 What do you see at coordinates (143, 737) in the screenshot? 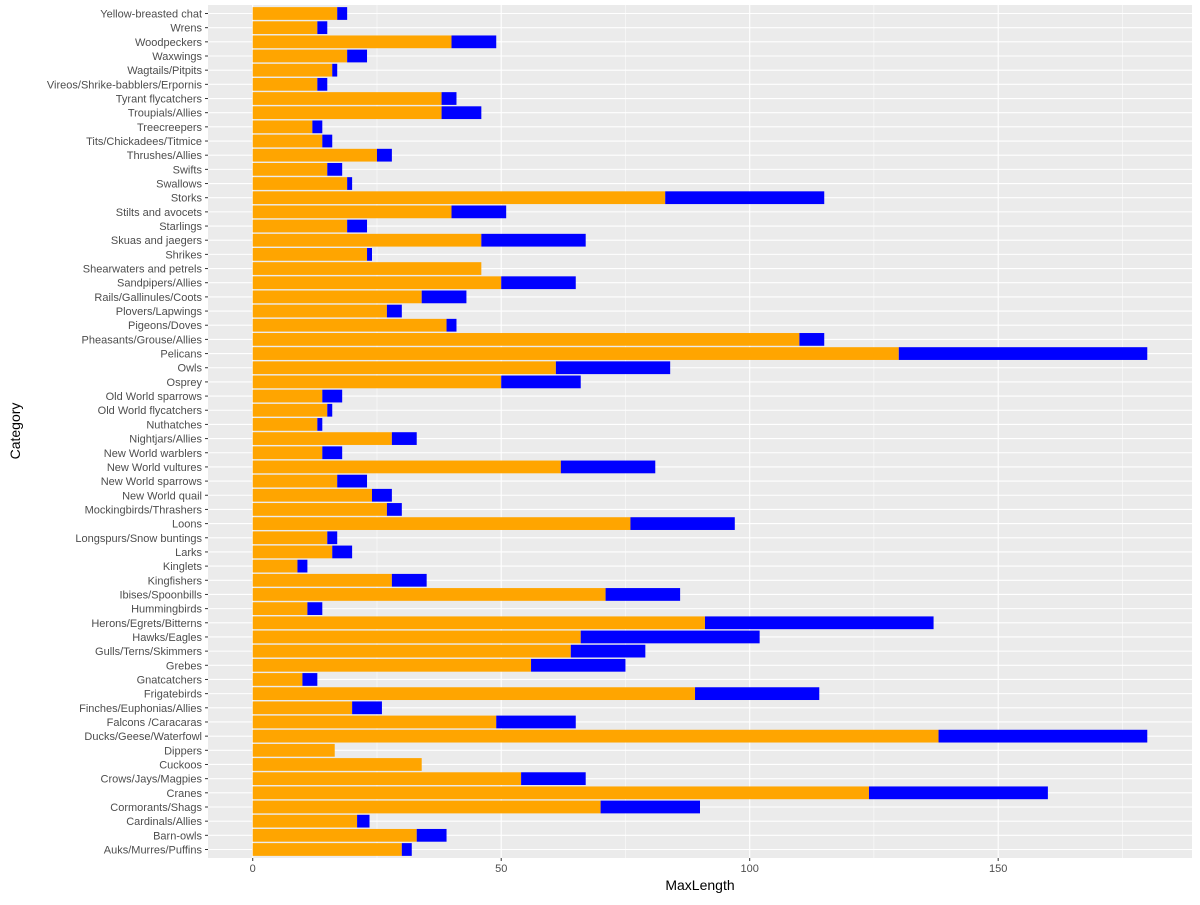
I see `y-tick-label: Ducks/Geese/Waterfowl` at bounding box center [143, 737].